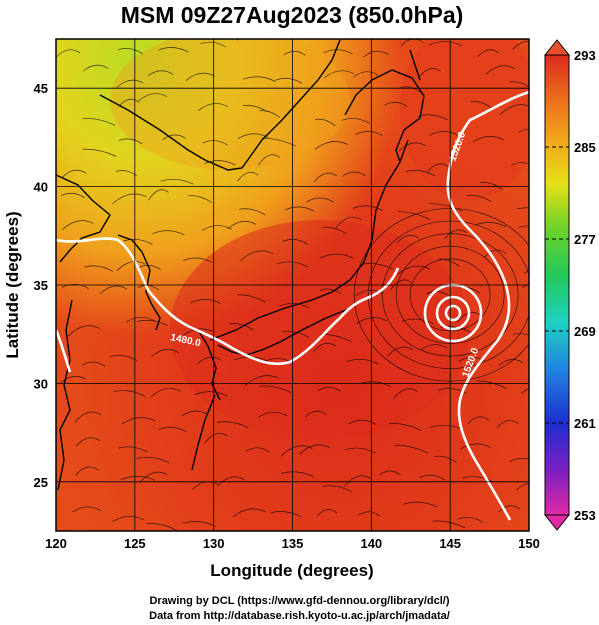 The image size is (599, 625). I want to click on colorbar-label: 293, so click(585, 55).